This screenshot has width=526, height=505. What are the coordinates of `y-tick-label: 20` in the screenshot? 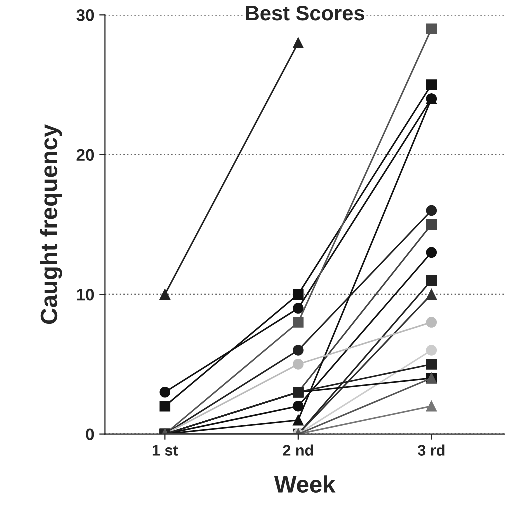 It's located at (85, 155).